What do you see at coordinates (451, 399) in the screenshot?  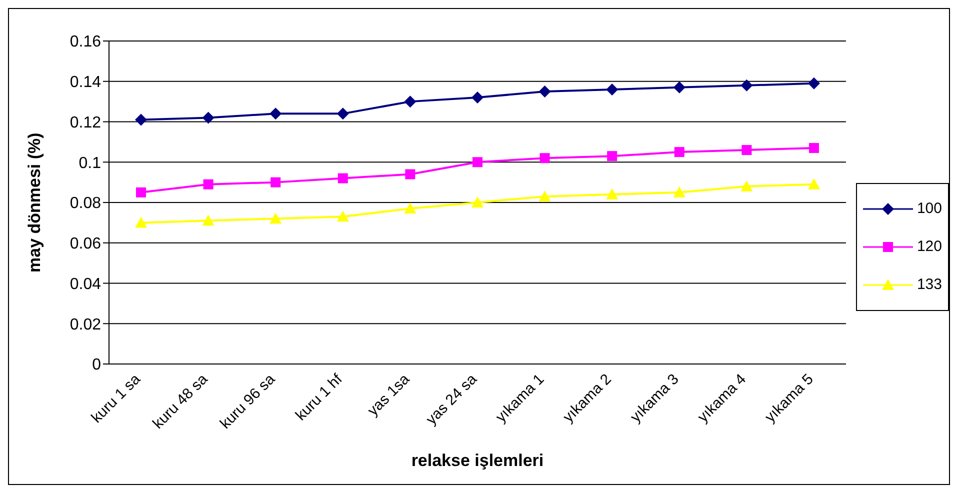 I see `x-tick-label: yas 24 sa` at bounding box center [451, 399].